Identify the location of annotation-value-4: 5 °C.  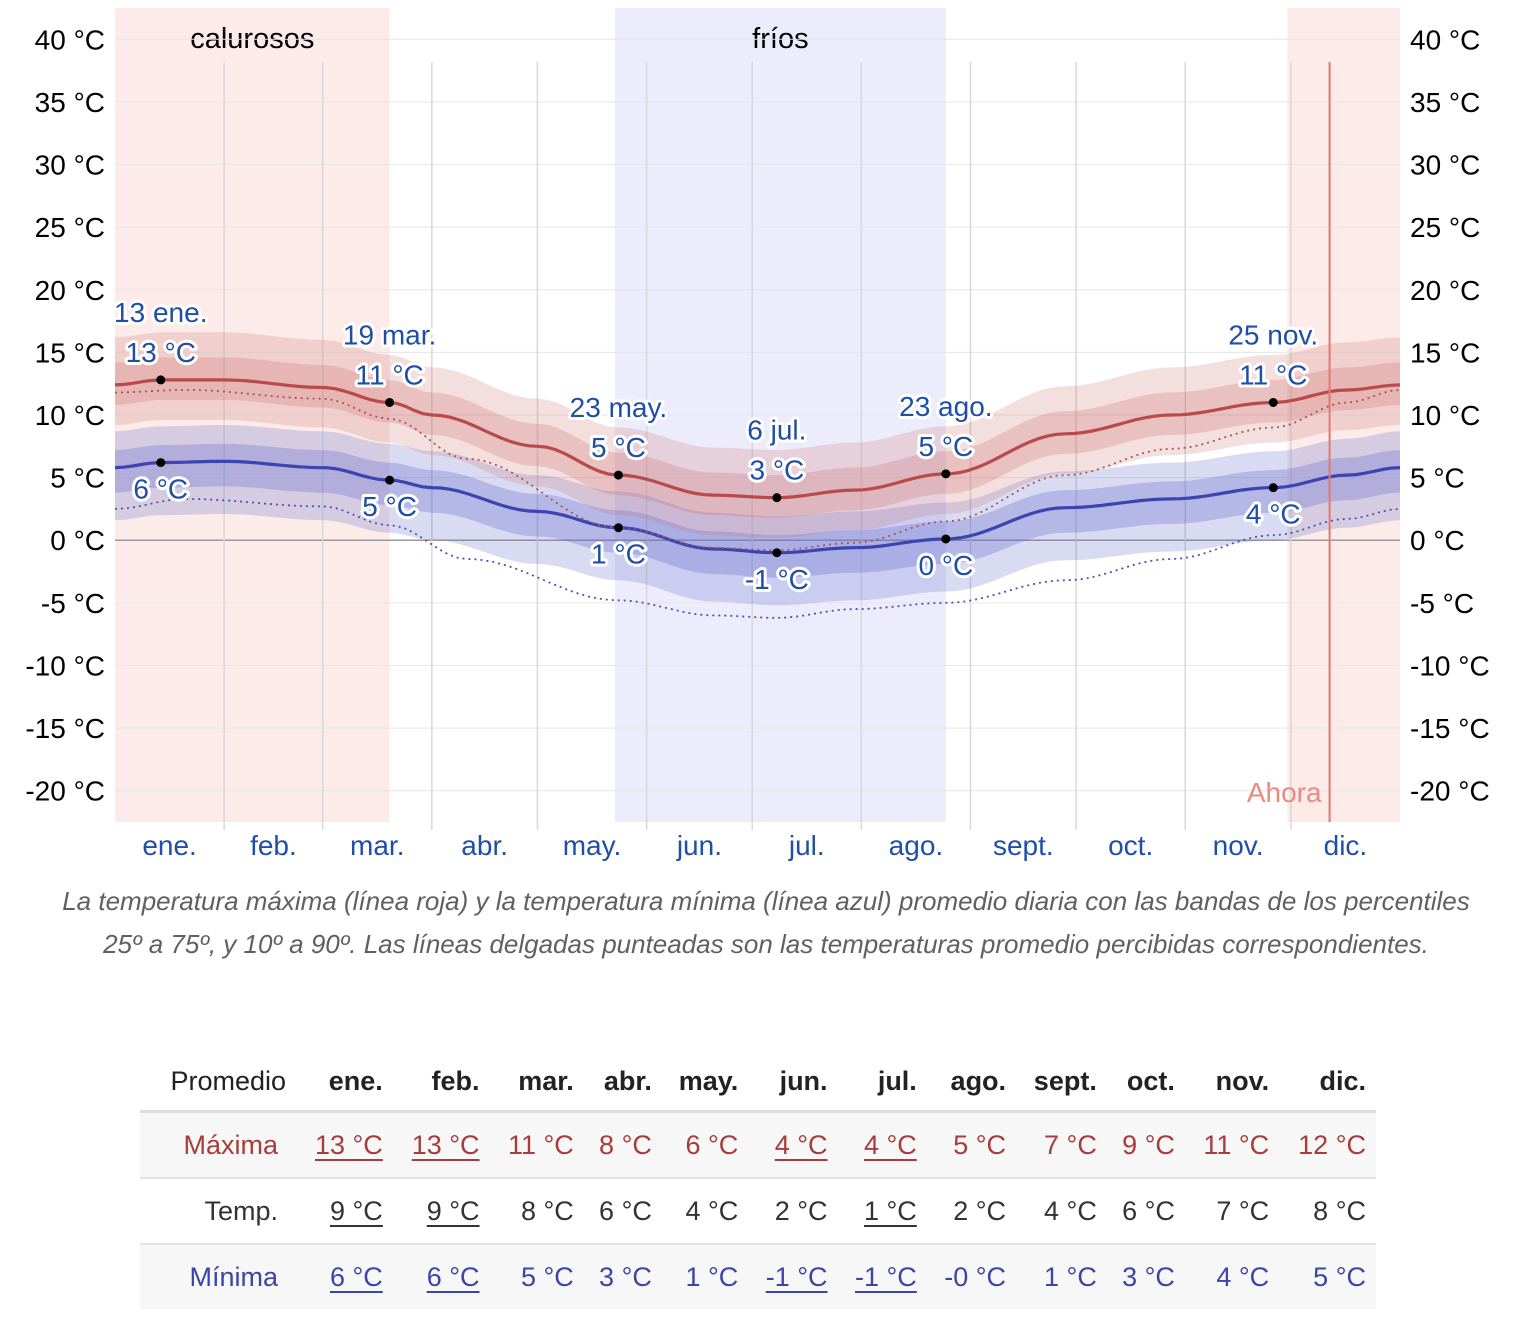
(945, 446).